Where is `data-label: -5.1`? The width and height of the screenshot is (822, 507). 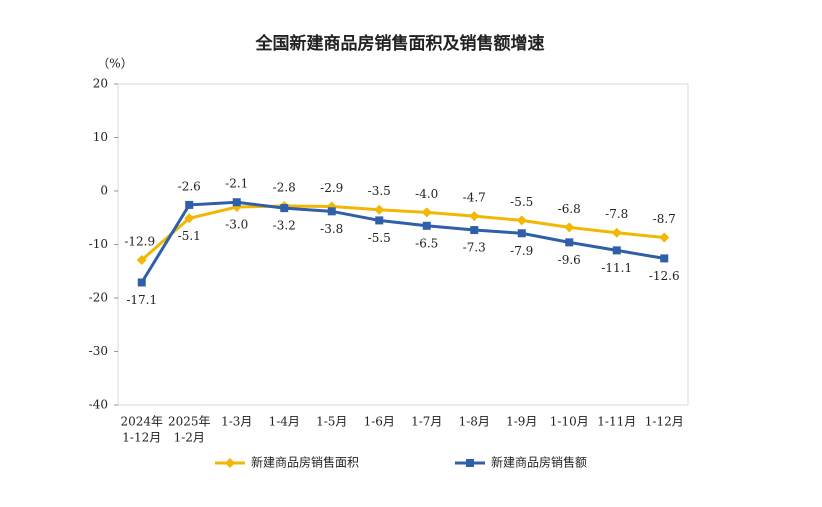 data-label: -5.1 is located at coordinates (189, 236).